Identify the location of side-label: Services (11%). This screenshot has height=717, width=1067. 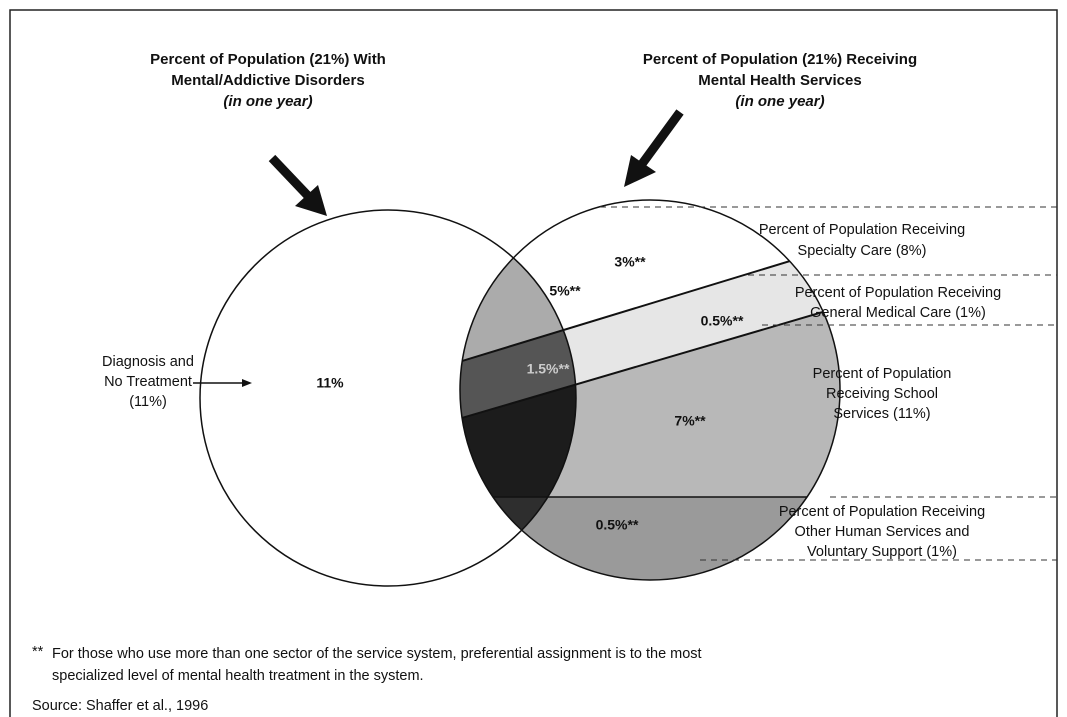
(881, 414).